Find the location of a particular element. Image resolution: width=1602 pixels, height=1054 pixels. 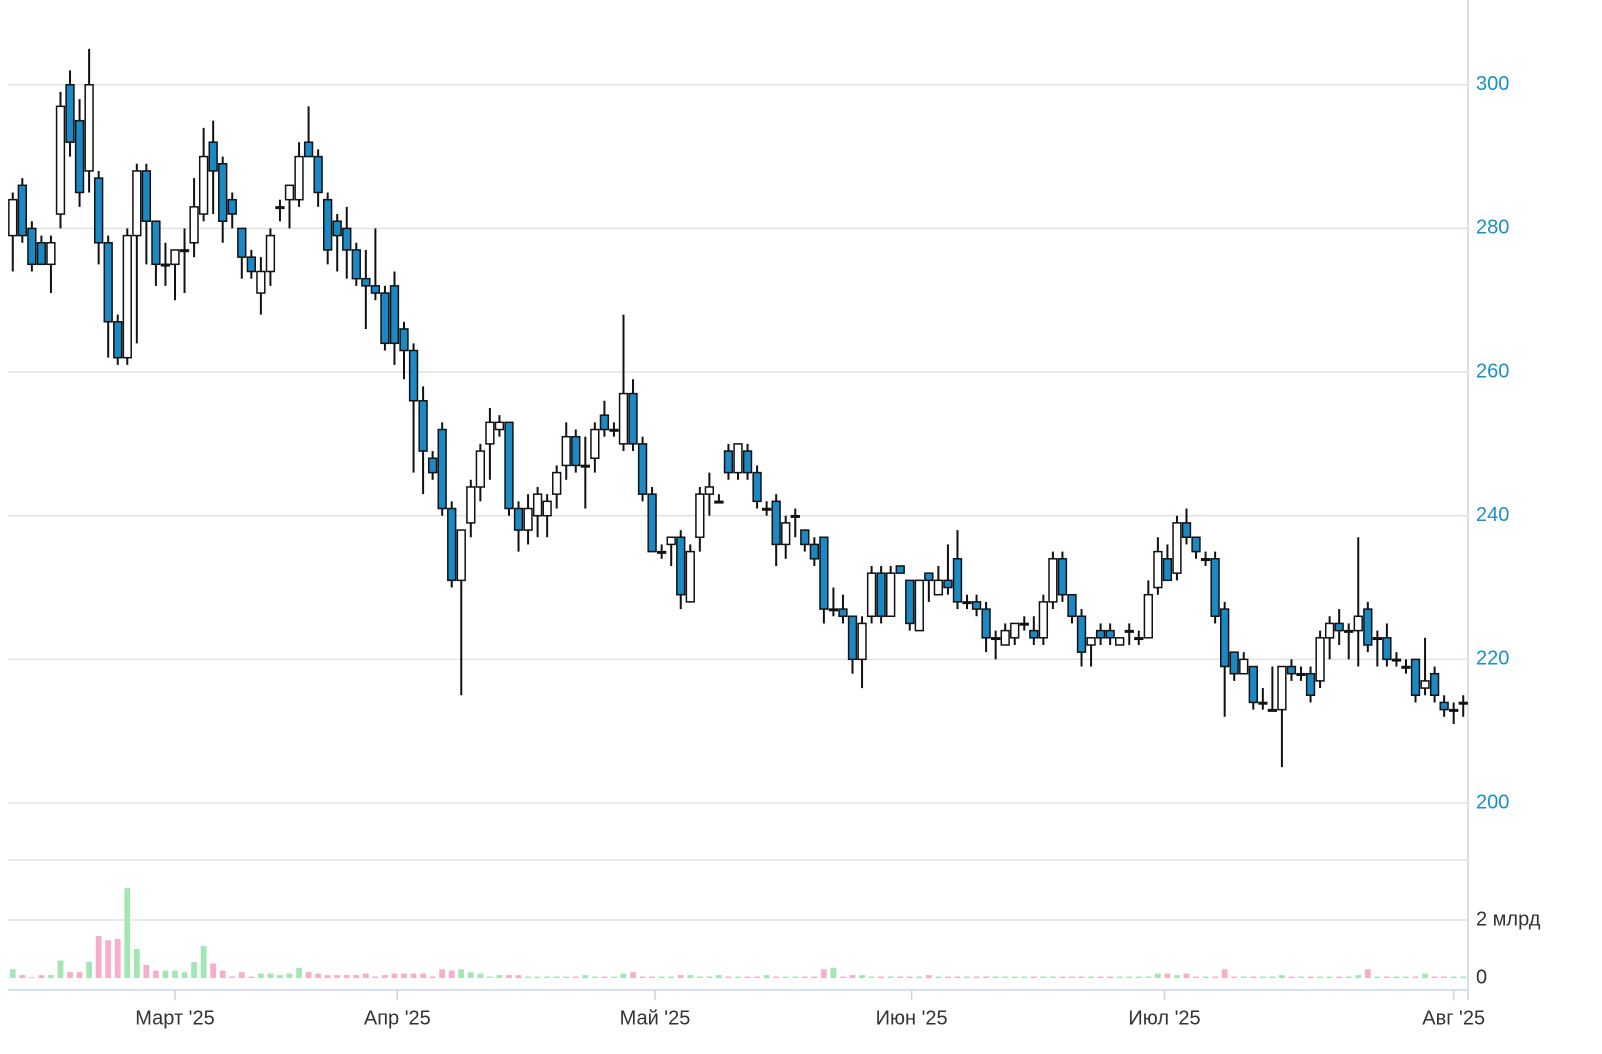

x-tick-label: Июн '25 is located at coordinates (912, 1018).